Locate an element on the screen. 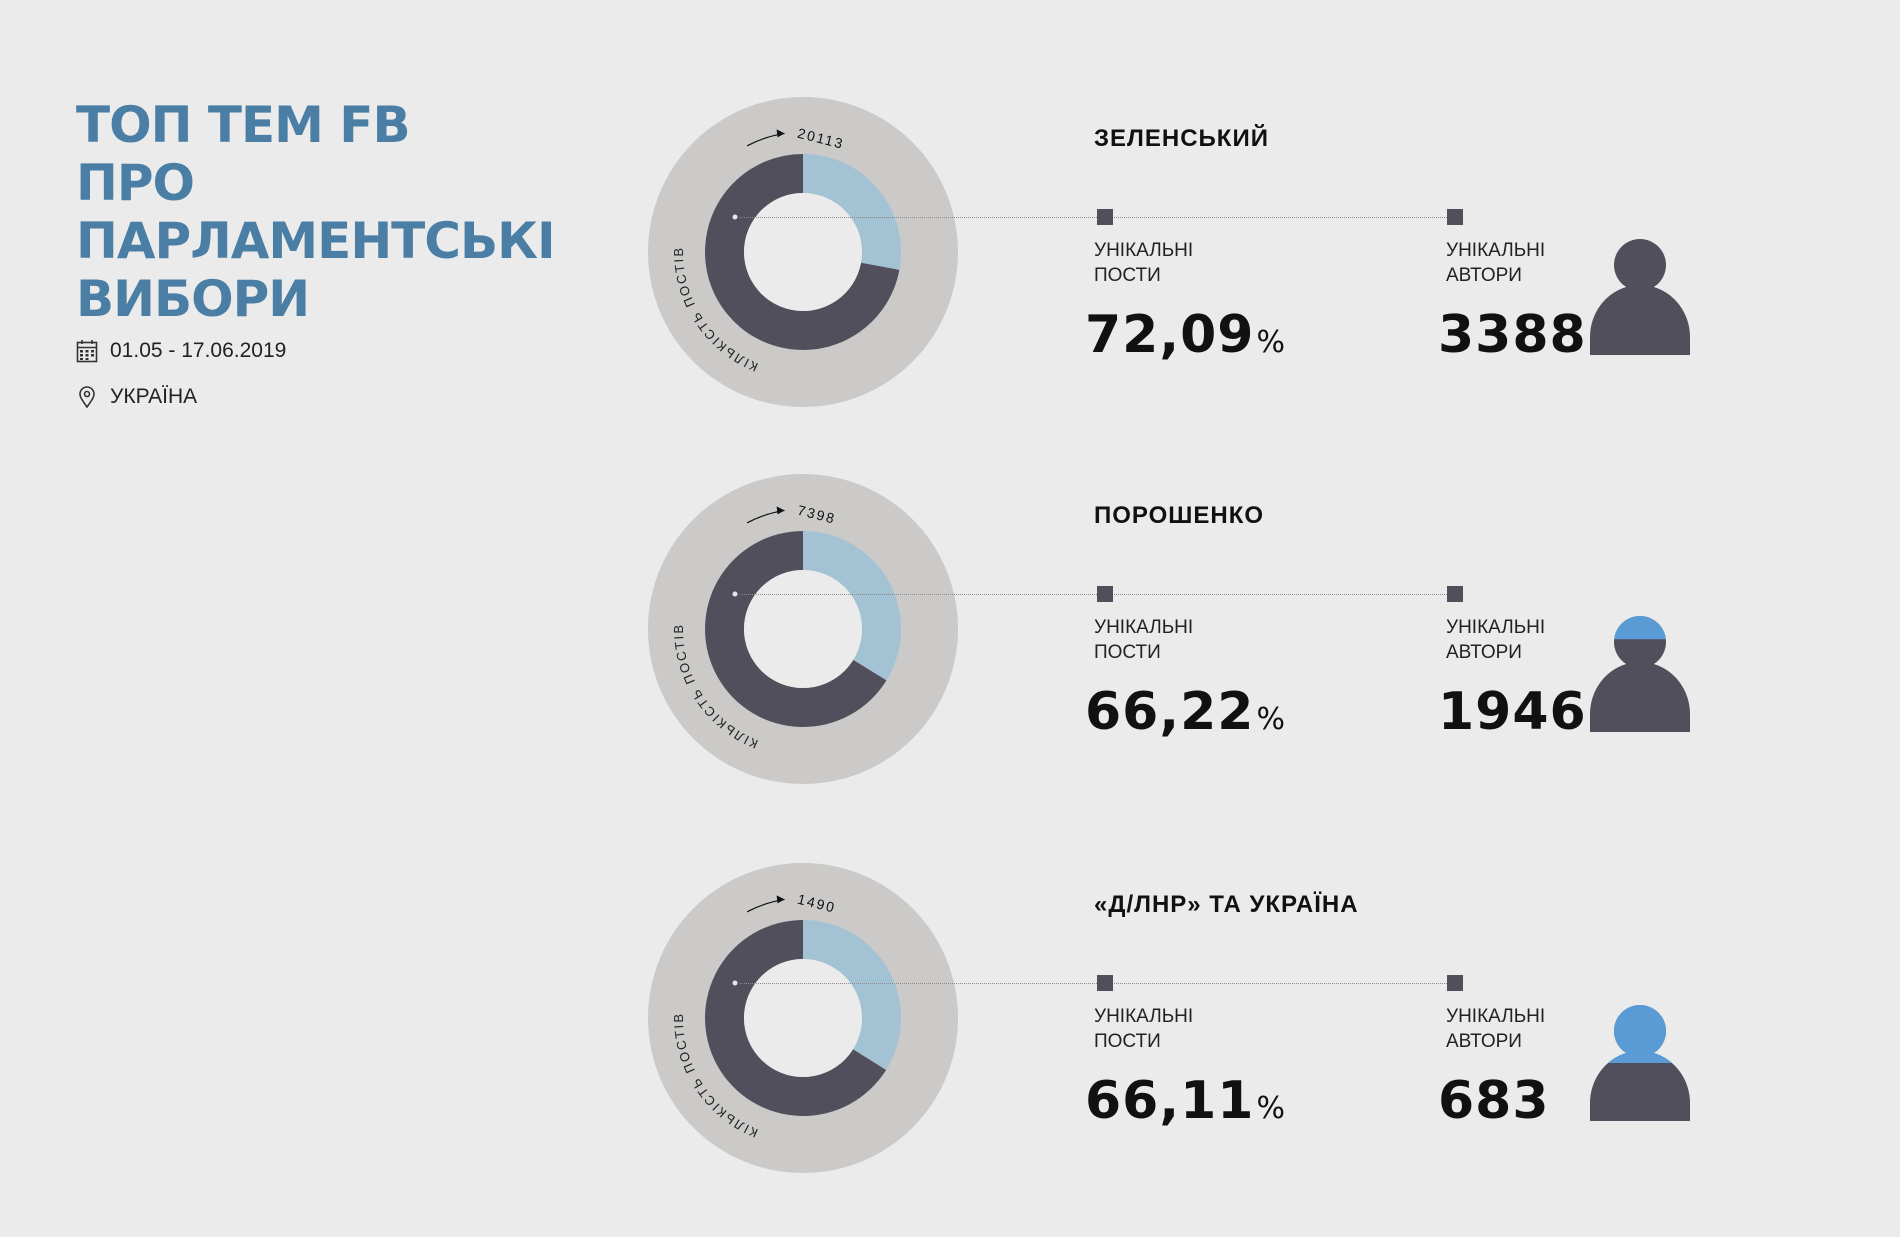 This screenshot has width=1900, height=1237. date-range-text: 01.05 - 17.06.2019 is located at coordinates (198, 350).